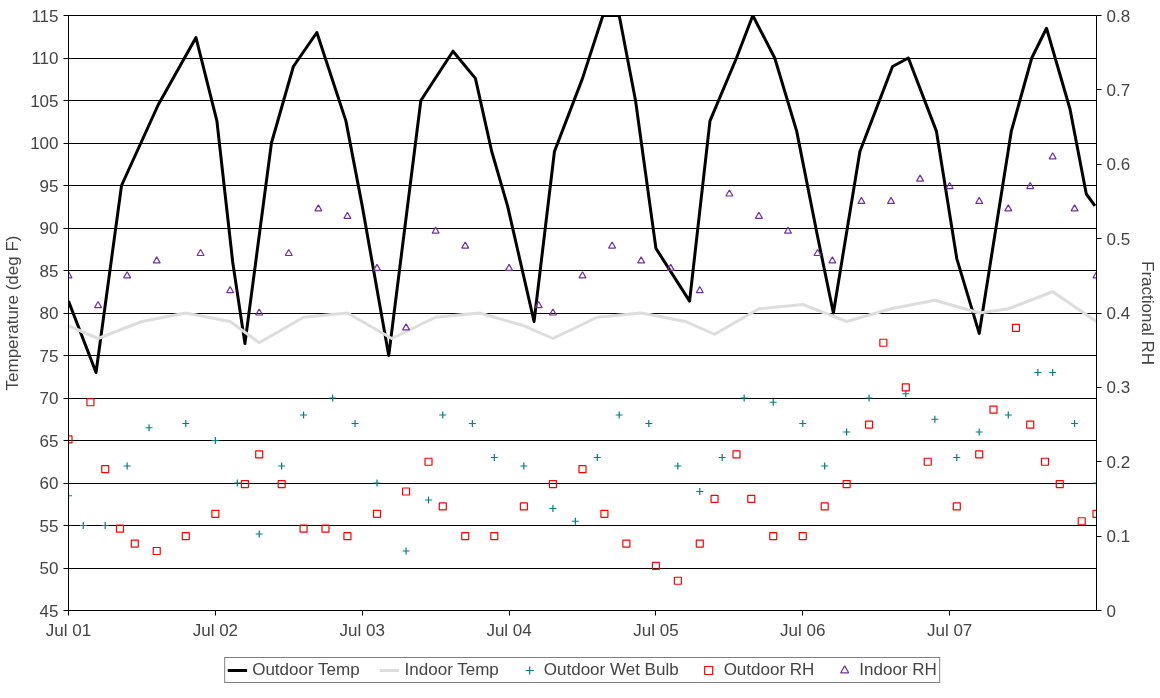 The image size is (1160, 698). Describe the element at coordinates (49, 271) in the screenshot. I see `y-tick-label: 85` at that location.